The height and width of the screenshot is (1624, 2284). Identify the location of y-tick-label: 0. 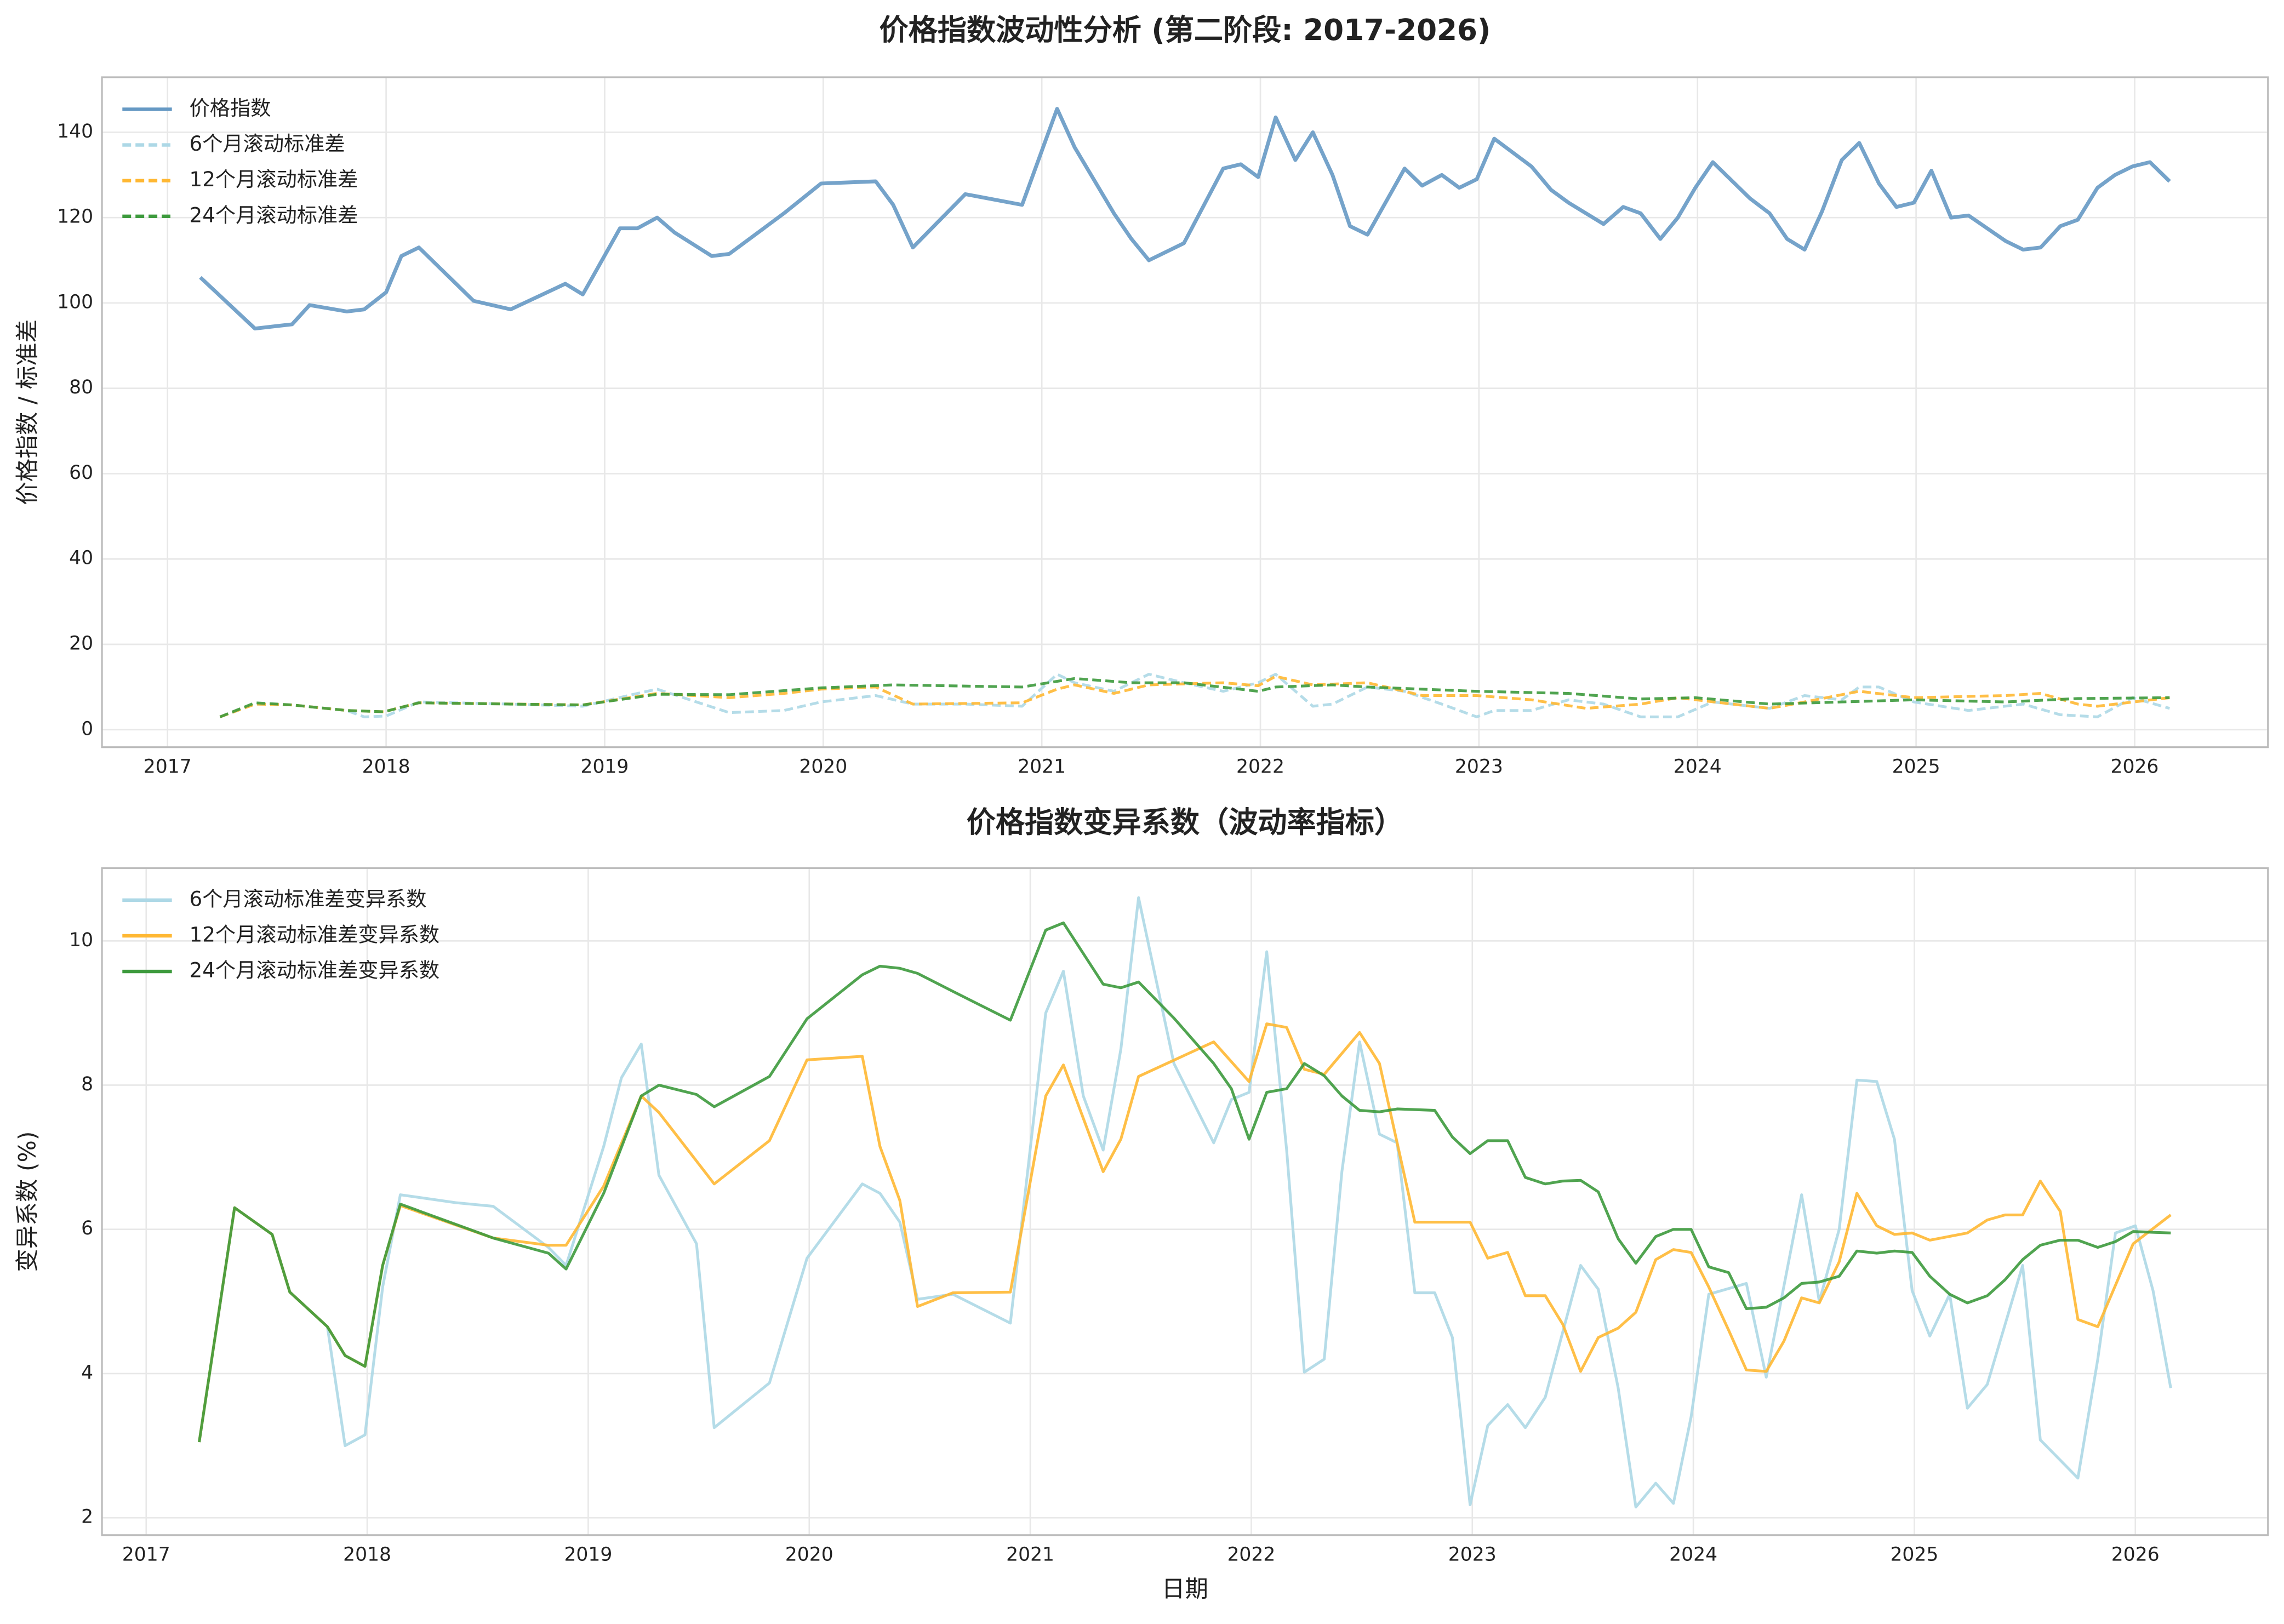
(87, 729).